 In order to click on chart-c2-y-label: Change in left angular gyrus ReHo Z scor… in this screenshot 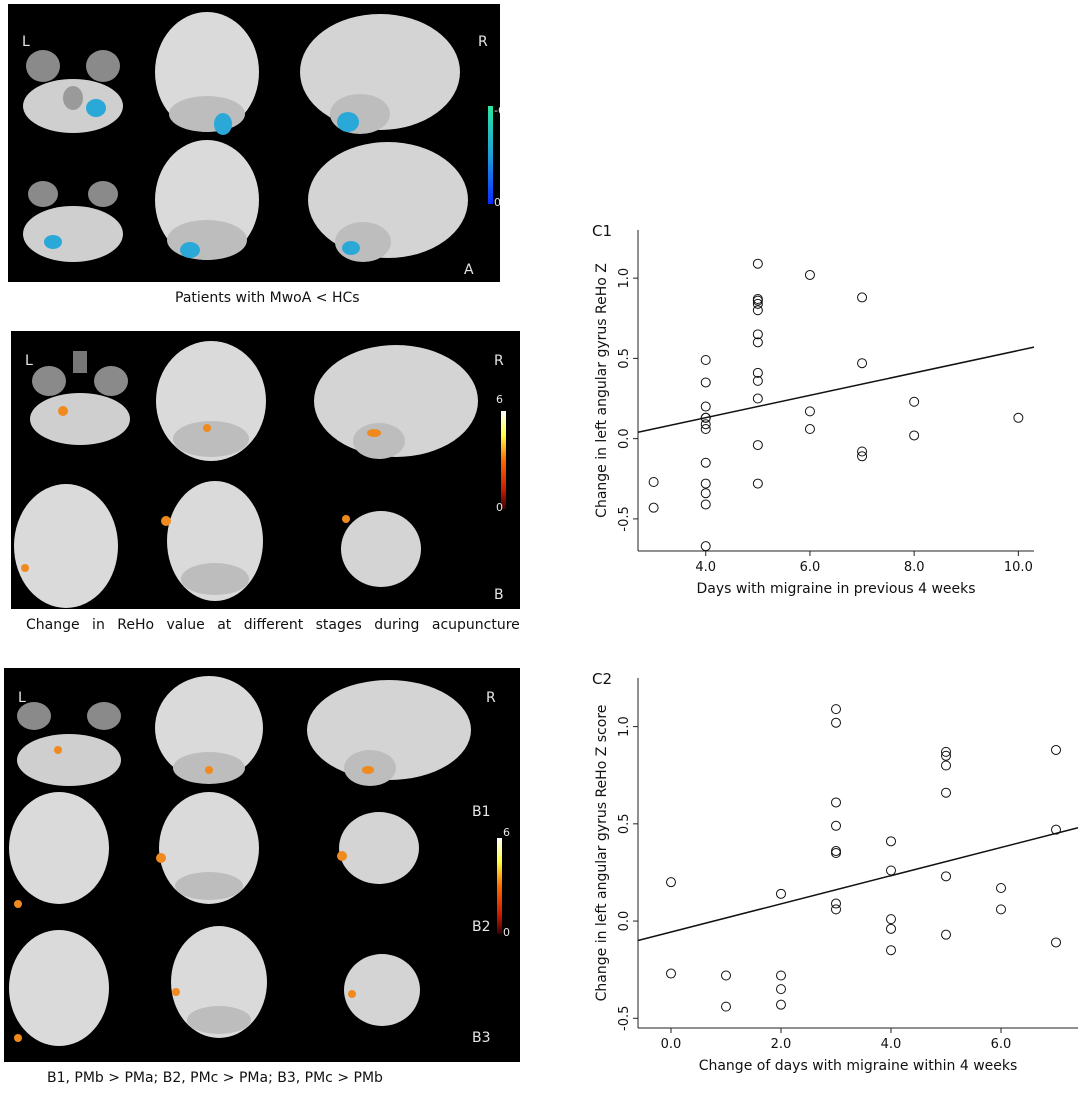, I will do `click(602, 853)`.